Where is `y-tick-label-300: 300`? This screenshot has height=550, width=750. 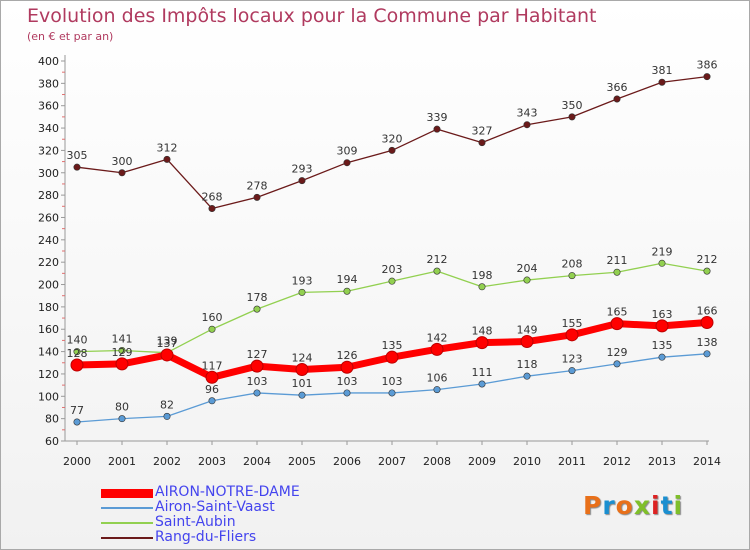
y-tick-label-300: 300 is located at coordinates (48, 173).